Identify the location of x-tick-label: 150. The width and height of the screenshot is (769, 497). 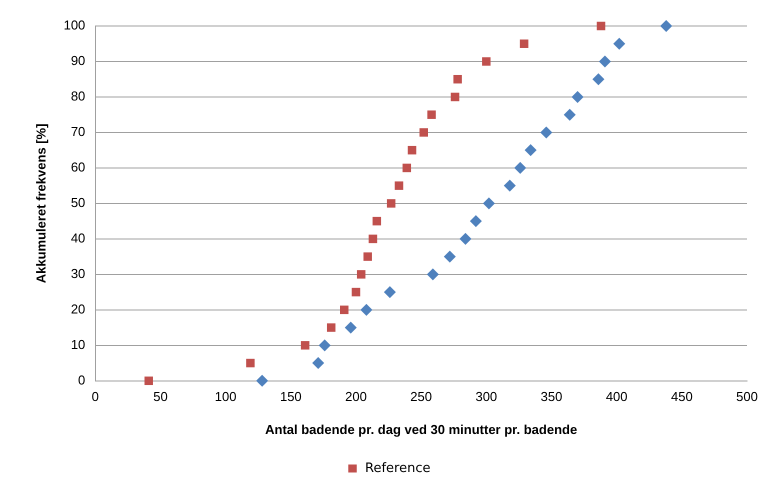
(291, 396).